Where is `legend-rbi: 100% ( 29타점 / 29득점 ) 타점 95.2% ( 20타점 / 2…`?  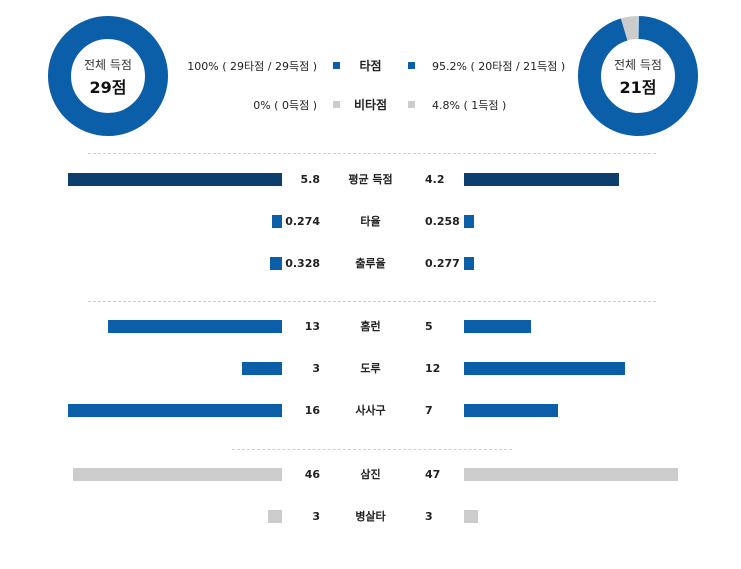
legend-rbi: 100% ( 29타점 / 29득점 ) 타점 95.2% ( 20타점 / 2… is located at coordinates (370, 65).